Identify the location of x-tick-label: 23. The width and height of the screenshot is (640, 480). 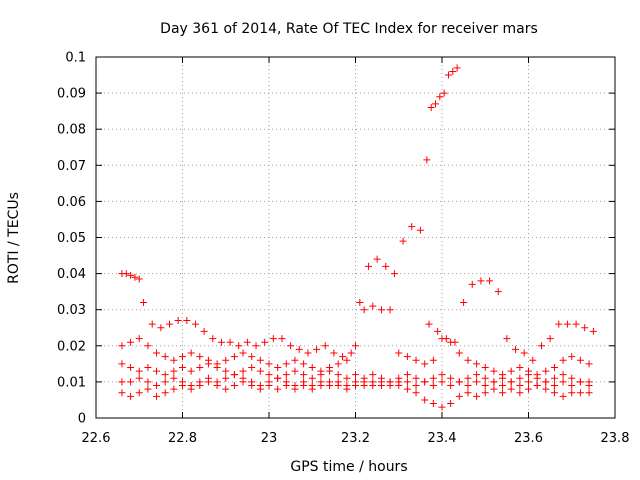
(269, 438).